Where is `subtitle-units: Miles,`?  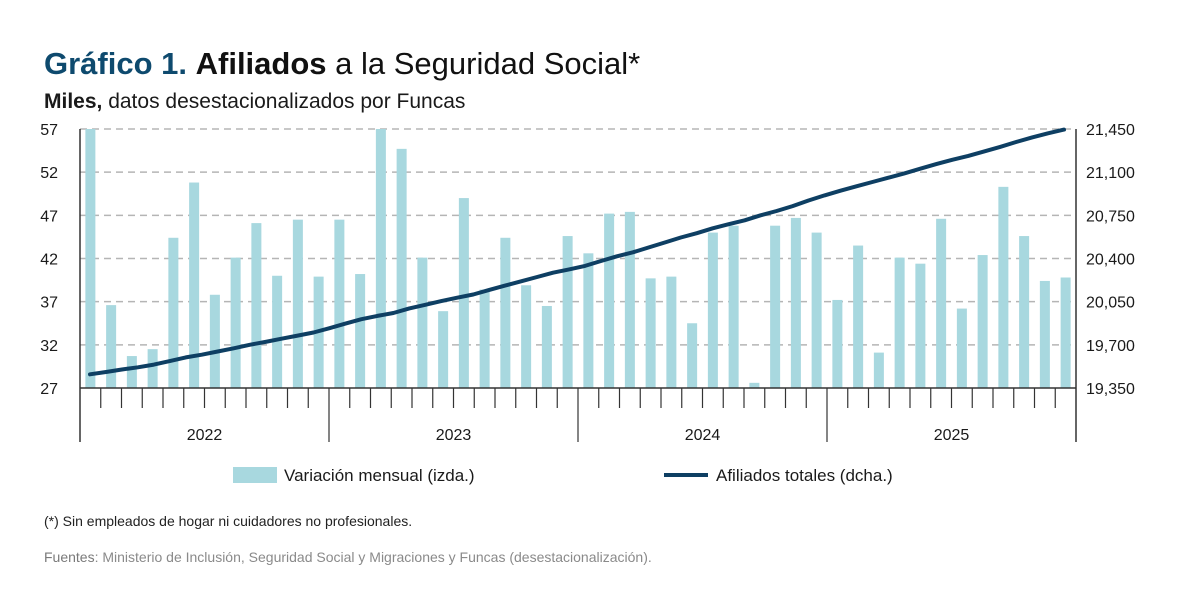
subtitle-units: Miles, is located at coordinates (73, 101).